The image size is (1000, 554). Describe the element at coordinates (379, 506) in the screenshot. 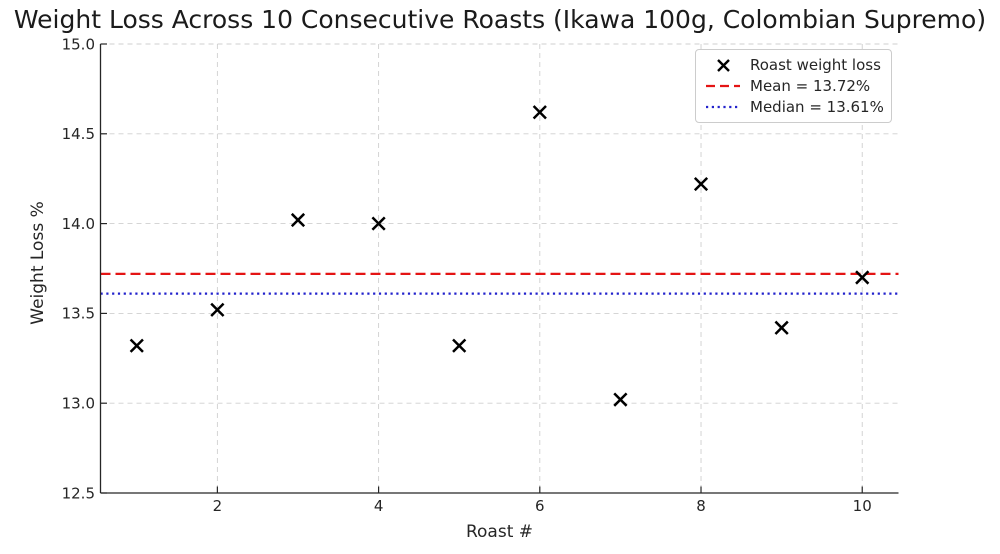

I see `x-tick-label: 4` at that location.